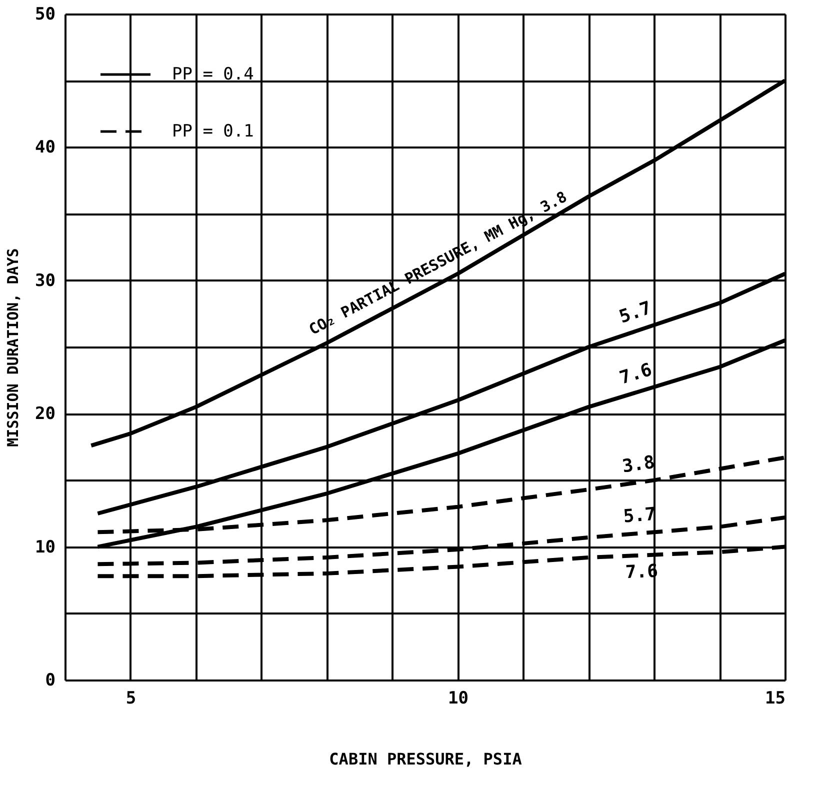 Image resolution: width=824 pixels, height=794 pixels. I want to click on x-tick-label: 10, so click(458, 698).